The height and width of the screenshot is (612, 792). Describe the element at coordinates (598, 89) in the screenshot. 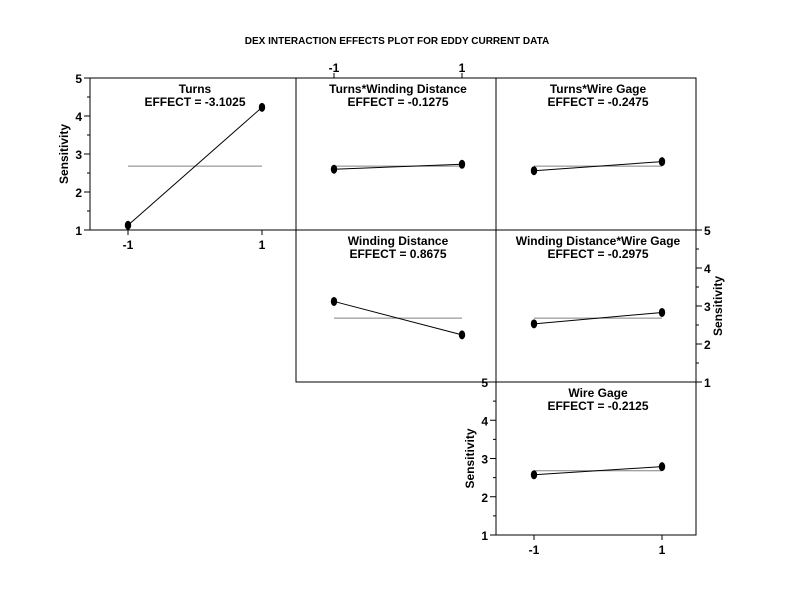

I see `panel-title: Turns*Wire Gage` at that location.